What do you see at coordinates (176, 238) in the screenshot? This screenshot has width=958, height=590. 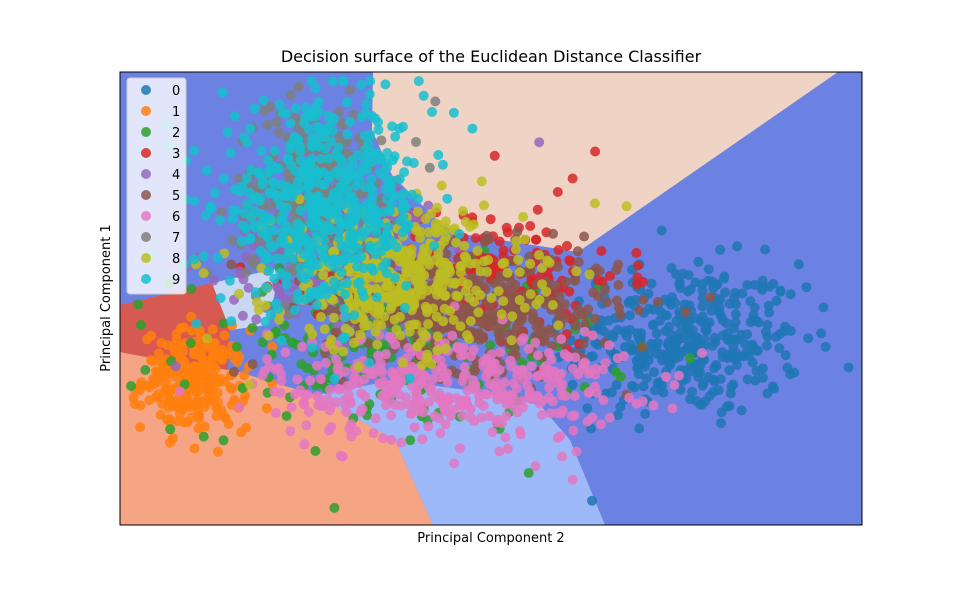 I see `legend-label-7: 7` at bounding box center [176, 238].